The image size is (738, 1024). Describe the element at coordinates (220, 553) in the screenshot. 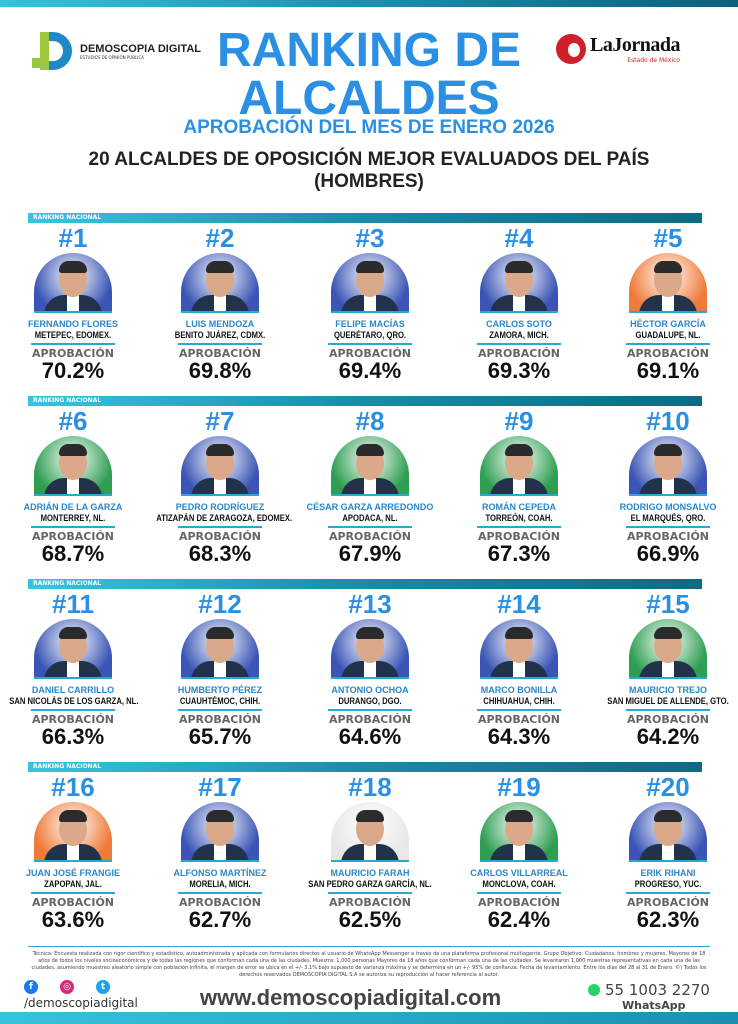

I see `approval-value: 68.3%` at that location.